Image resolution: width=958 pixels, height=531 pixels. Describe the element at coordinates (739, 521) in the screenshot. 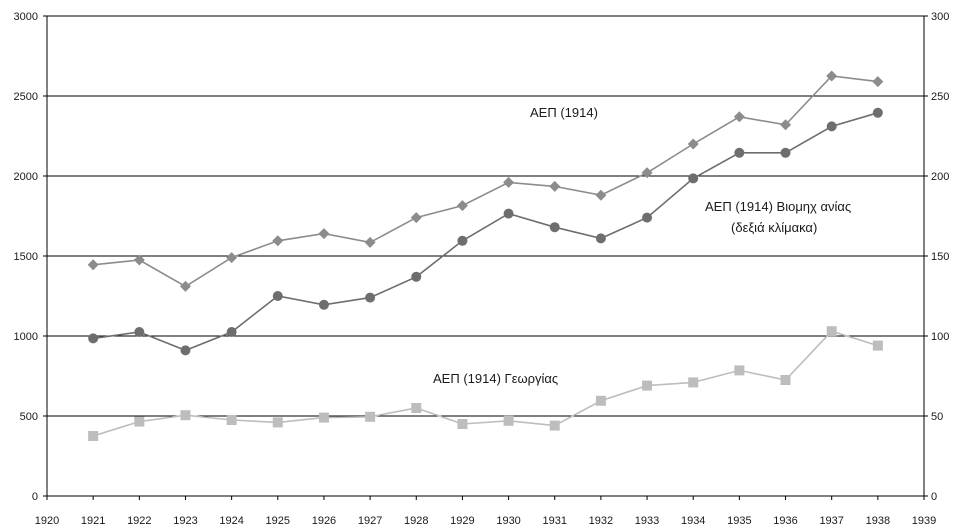

I see `x-tick-label: 1935` at that location.